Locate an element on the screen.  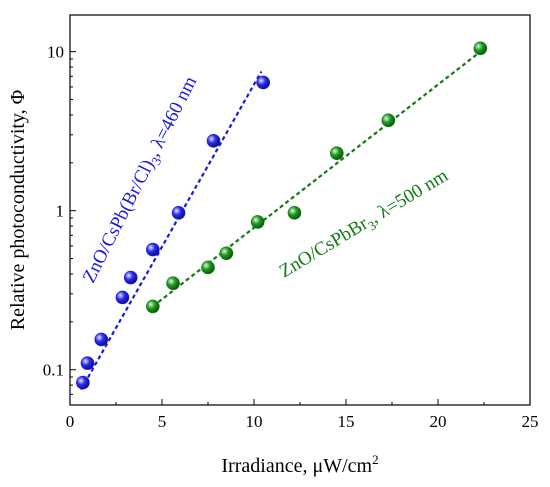
x-tick-label-15: 15 is located at coordinates (346, 421).